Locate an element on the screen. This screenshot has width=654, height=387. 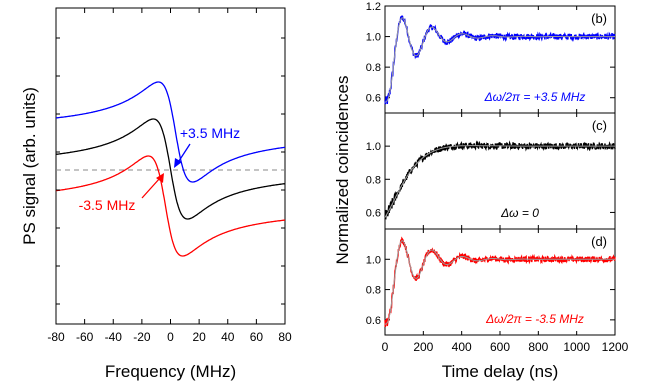
left-x-tick-label: 60 is located at coordinates (257, 337).